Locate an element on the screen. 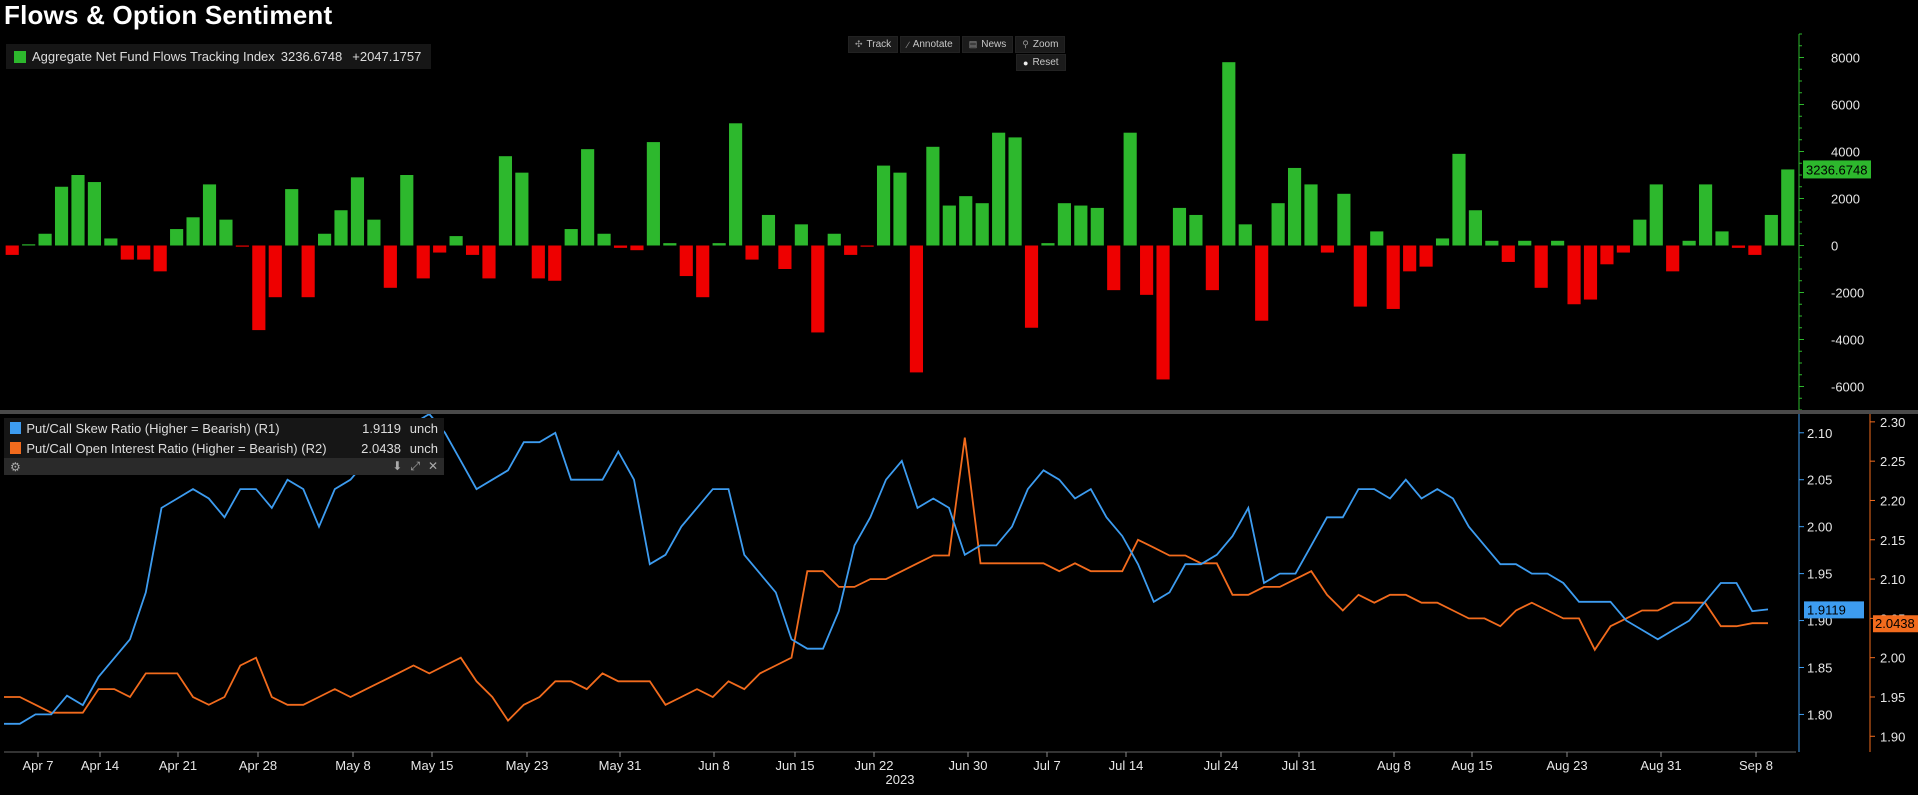 The width and height of the screenshot is (1918, 795). skew-legend-last: 1.9119 is located at coordinates (381, 428).